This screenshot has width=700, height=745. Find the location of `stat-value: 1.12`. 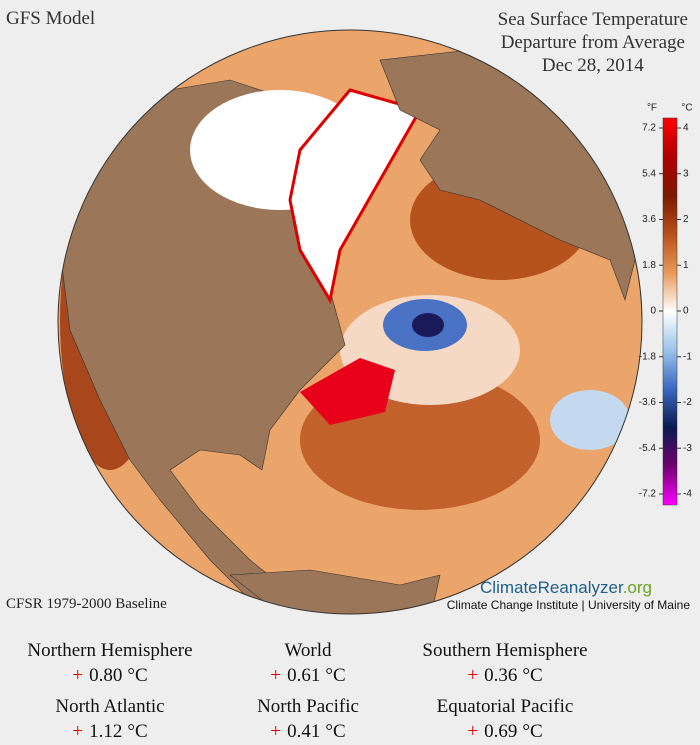

stat-value: 1.12 is located at coordinates (106, 731).